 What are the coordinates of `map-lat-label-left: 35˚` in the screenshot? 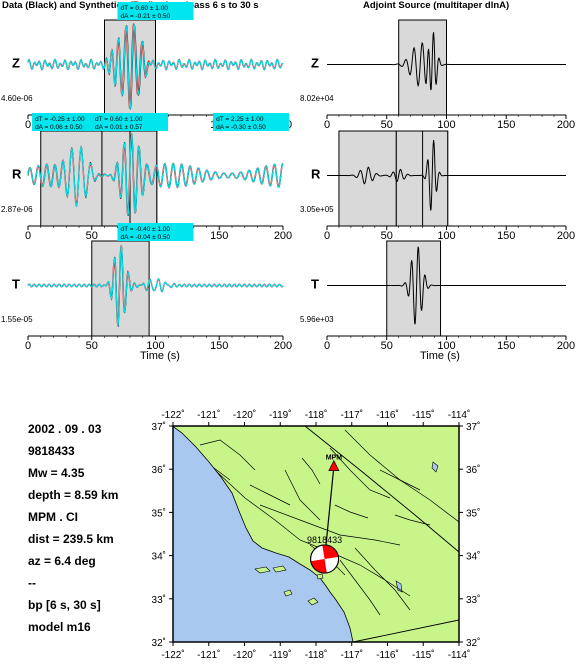 It's located at (159, 513).